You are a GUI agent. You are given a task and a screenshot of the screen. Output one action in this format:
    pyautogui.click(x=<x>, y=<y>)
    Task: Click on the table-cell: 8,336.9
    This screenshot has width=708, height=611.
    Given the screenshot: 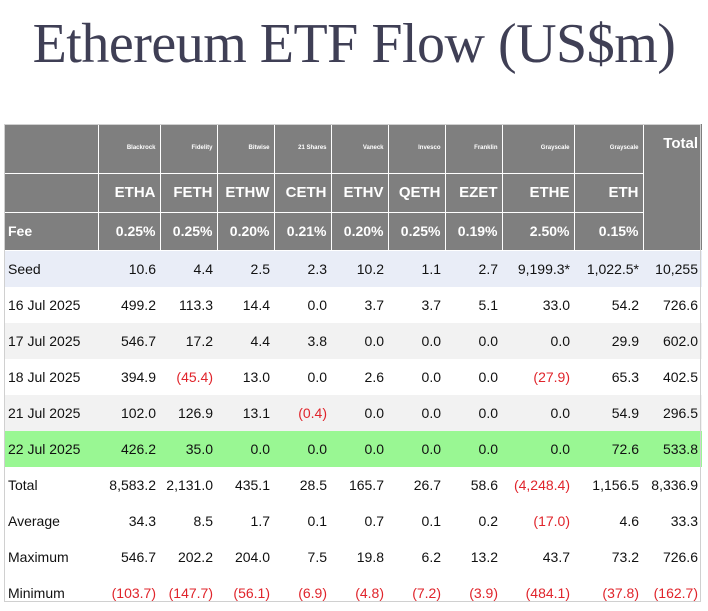 What is the action you would take?
    pyautogui.click(x=672, y=484)
    